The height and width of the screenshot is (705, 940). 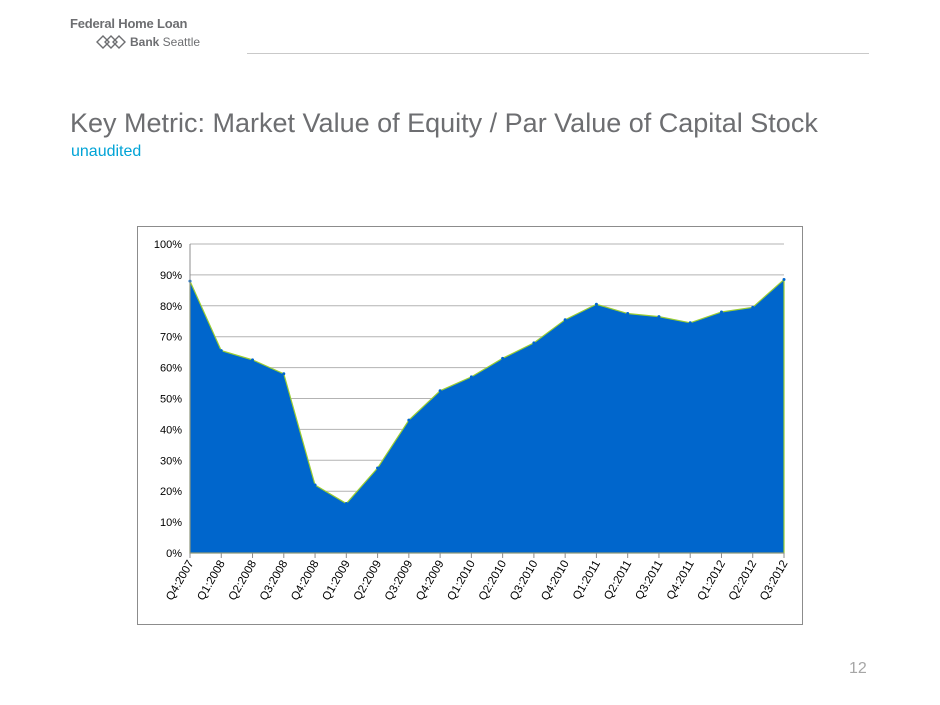 What do you see at coordinates (171, 430) in the screenshot?
I see `y-tick-label: 40%` at bounding box center [171, 430].